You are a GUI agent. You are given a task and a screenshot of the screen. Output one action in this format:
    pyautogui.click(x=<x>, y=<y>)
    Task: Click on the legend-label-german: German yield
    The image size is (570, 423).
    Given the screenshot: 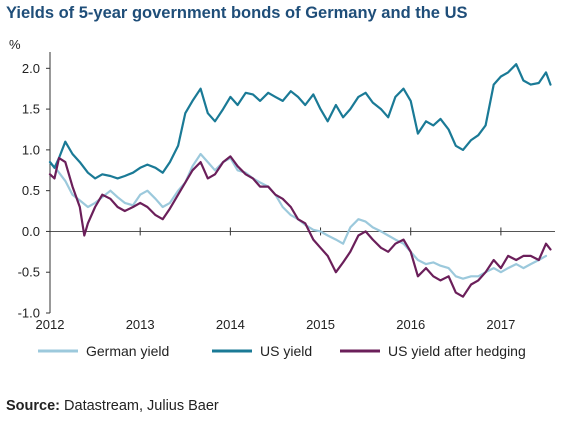 What is the action you would take?
    pyautogui.click(x=127, y=351)
    